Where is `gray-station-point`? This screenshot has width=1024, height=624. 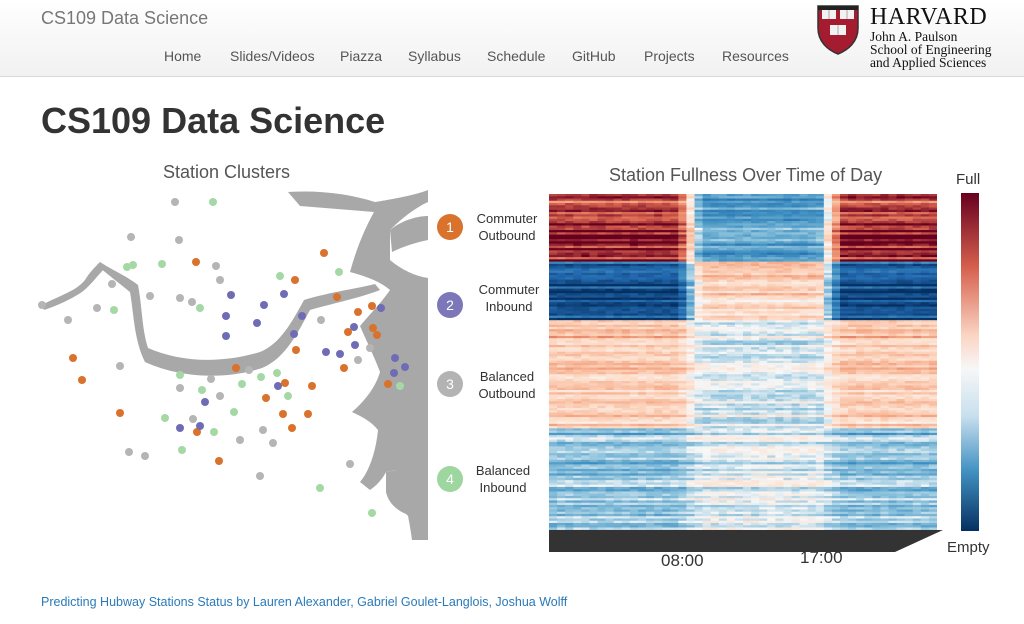
gray-station-point is located at coordinates (150, 296).